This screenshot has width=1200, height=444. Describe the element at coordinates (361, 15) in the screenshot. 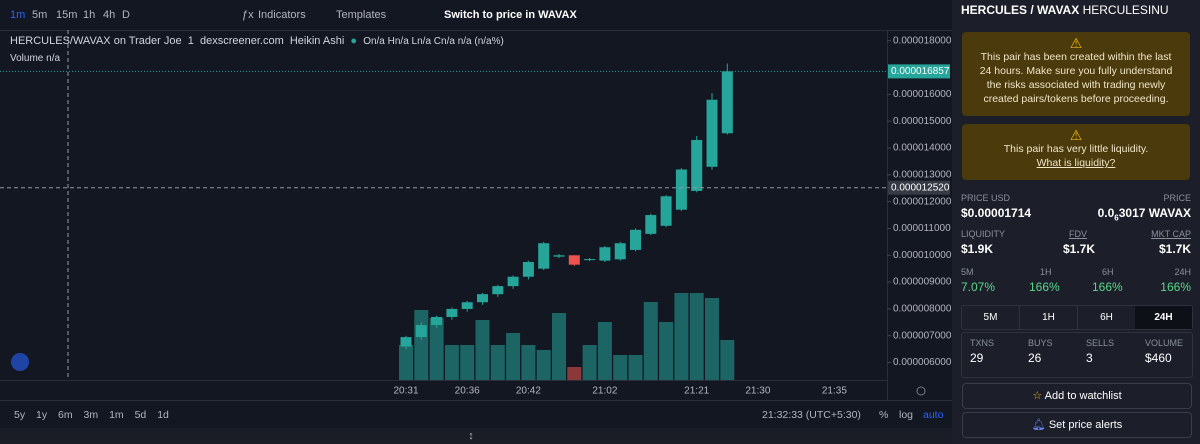

I see `templates: Templates` at that location.